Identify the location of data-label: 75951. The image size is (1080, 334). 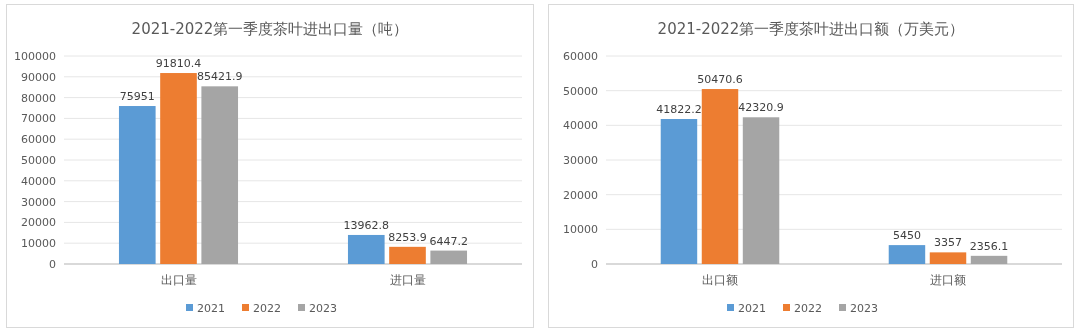
(137, 97).